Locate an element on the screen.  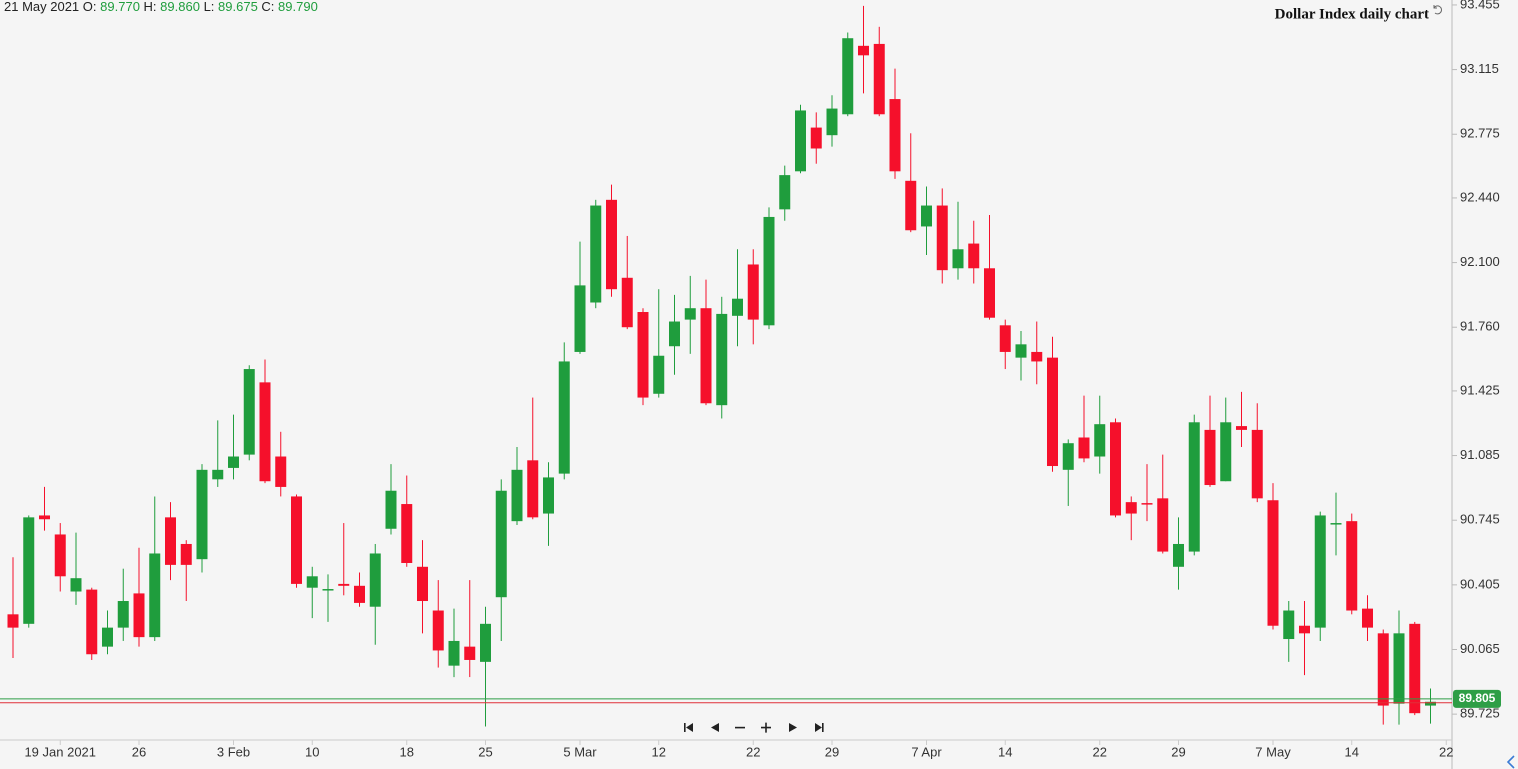
nav-last is located at coordinates (819, 727).